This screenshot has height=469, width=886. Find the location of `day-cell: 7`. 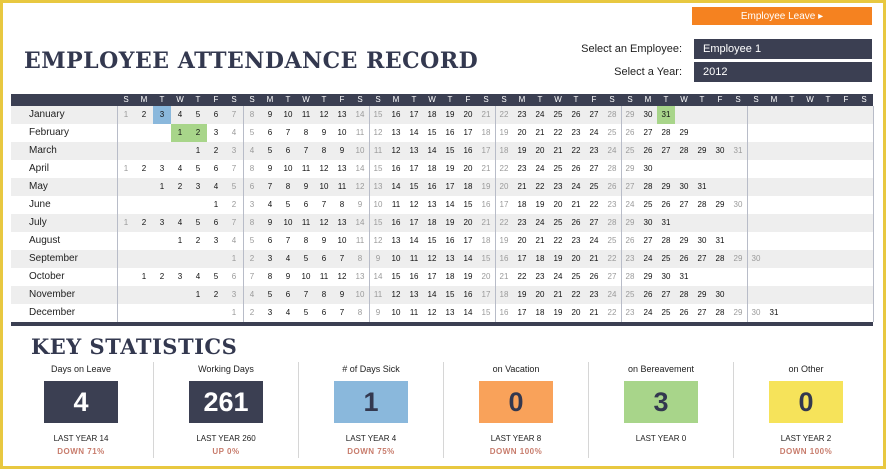

day-cell: 7 is located at coordinates (342, 258).